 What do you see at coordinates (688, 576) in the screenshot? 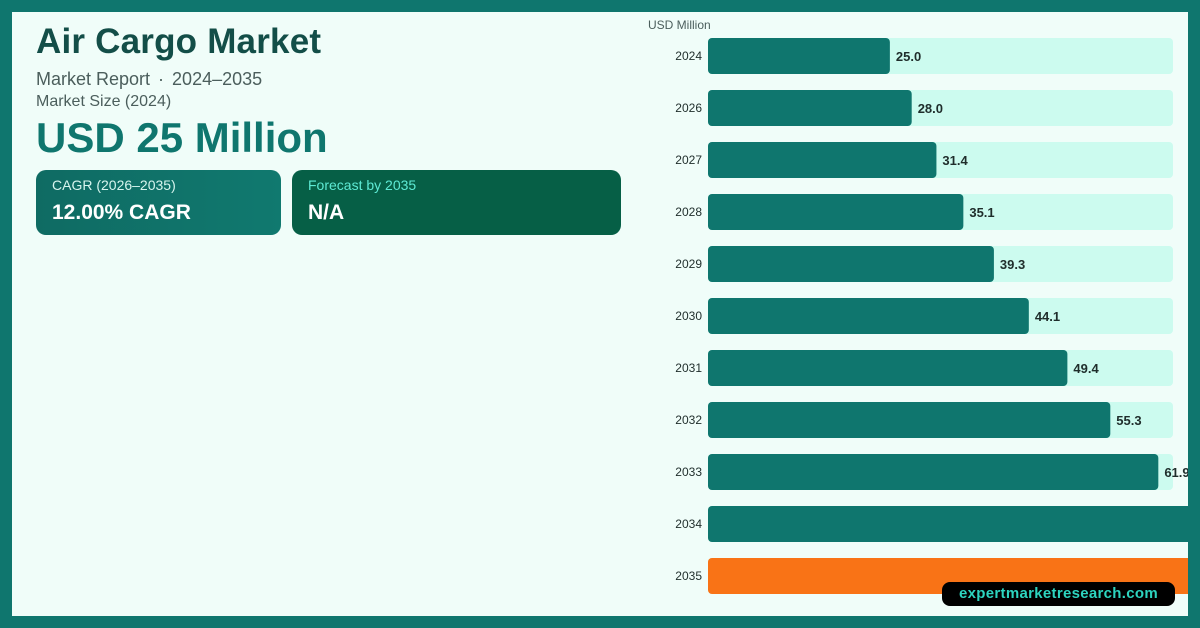
I see `tick-label-2035: 2035` at bounding box center [688, 576].